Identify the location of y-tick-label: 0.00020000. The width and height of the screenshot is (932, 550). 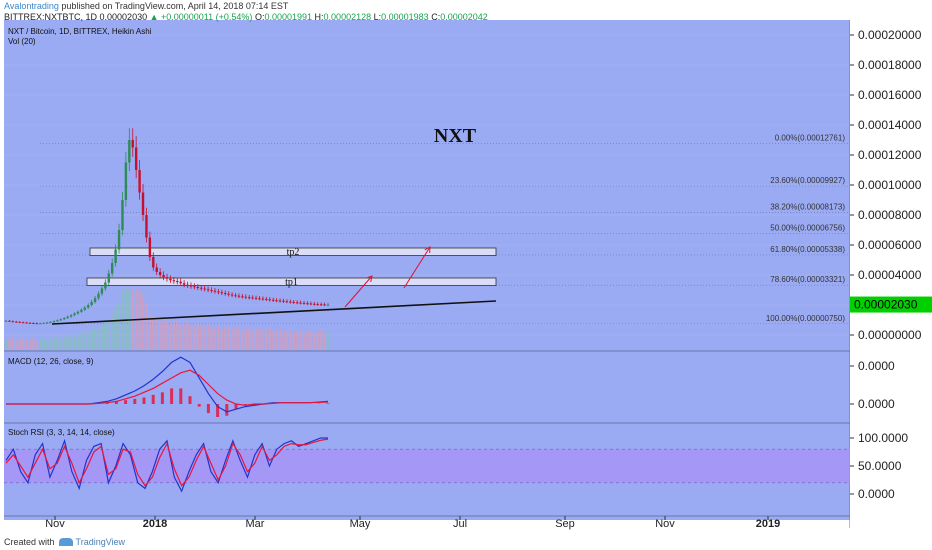
(890, 35).